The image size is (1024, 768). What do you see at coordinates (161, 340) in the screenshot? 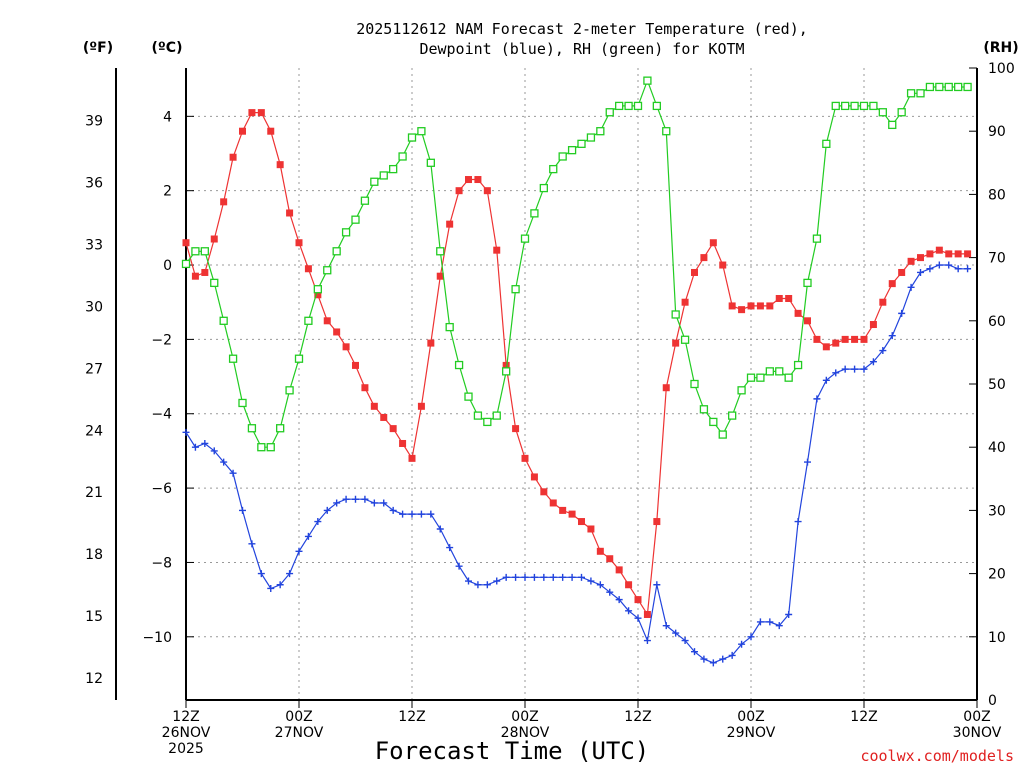
I see `celsius-tick-label: −2` at bounding box center [161, 340].